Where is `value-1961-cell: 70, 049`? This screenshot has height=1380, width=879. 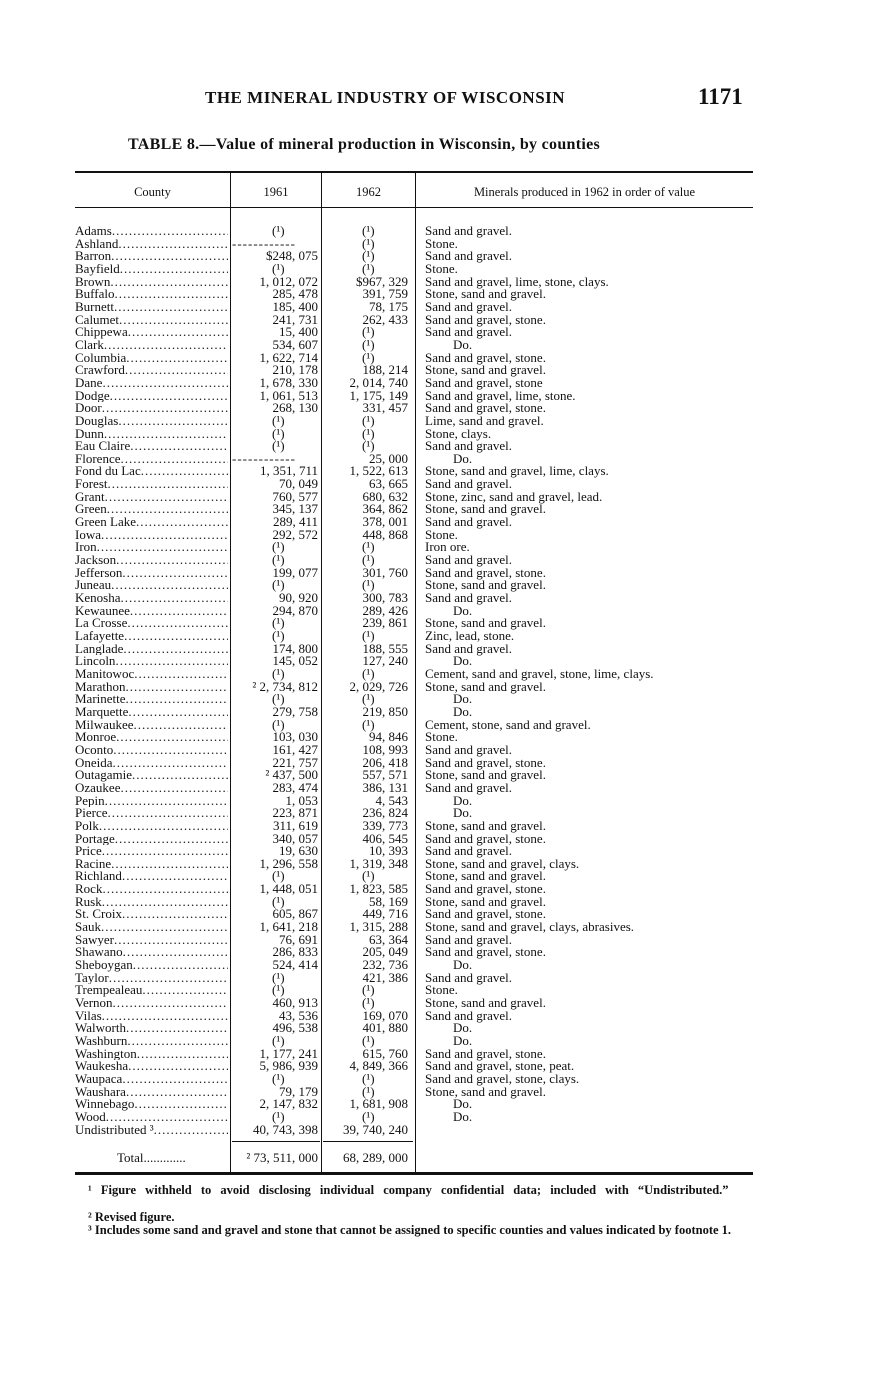 value-1961-cell: 70, 049 is located at coordinates (298, 484).